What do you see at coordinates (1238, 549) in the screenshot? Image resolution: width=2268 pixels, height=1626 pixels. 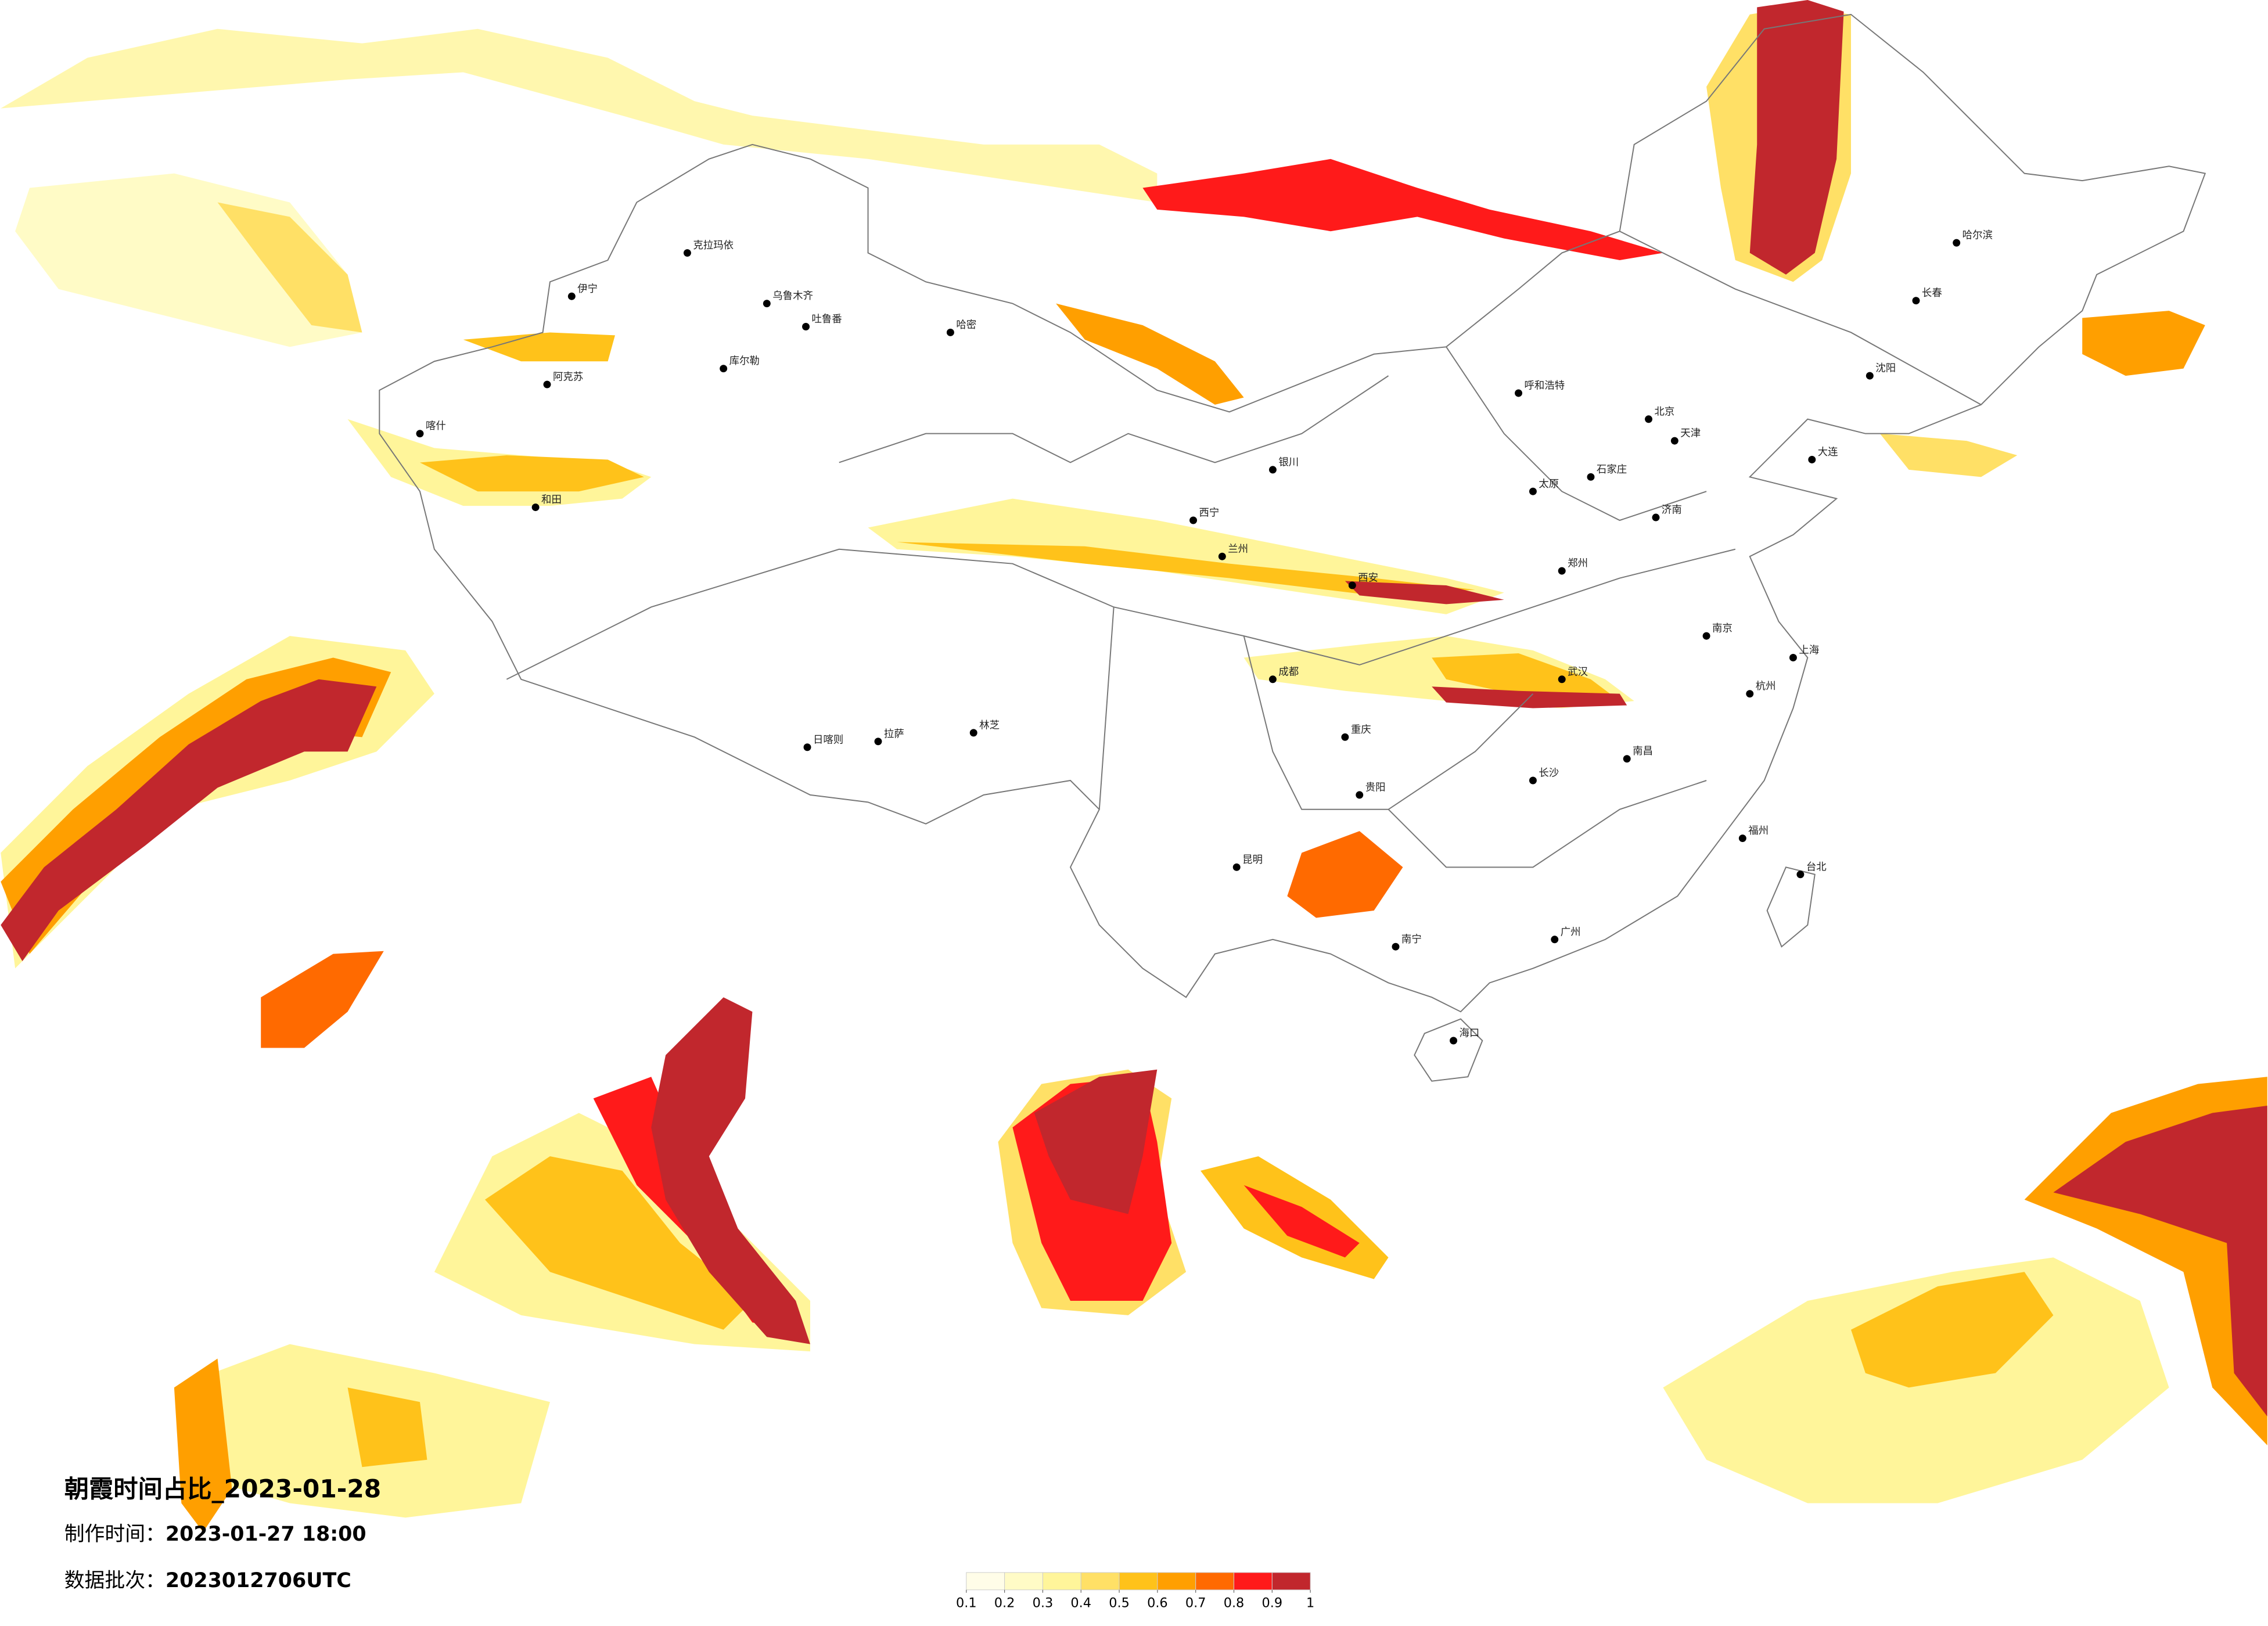 I see `city-label: 兰州` at bounding box center [1238, 549].